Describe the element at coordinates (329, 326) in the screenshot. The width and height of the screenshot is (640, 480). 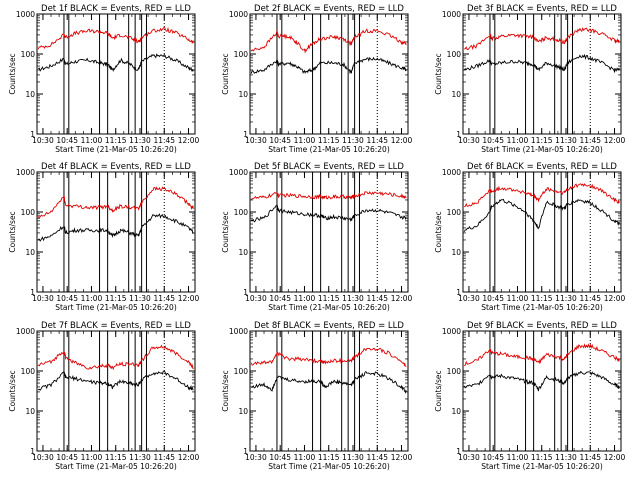
I see `chart-title: Det 8f BLACK = Events, RED = LLD` at that location.